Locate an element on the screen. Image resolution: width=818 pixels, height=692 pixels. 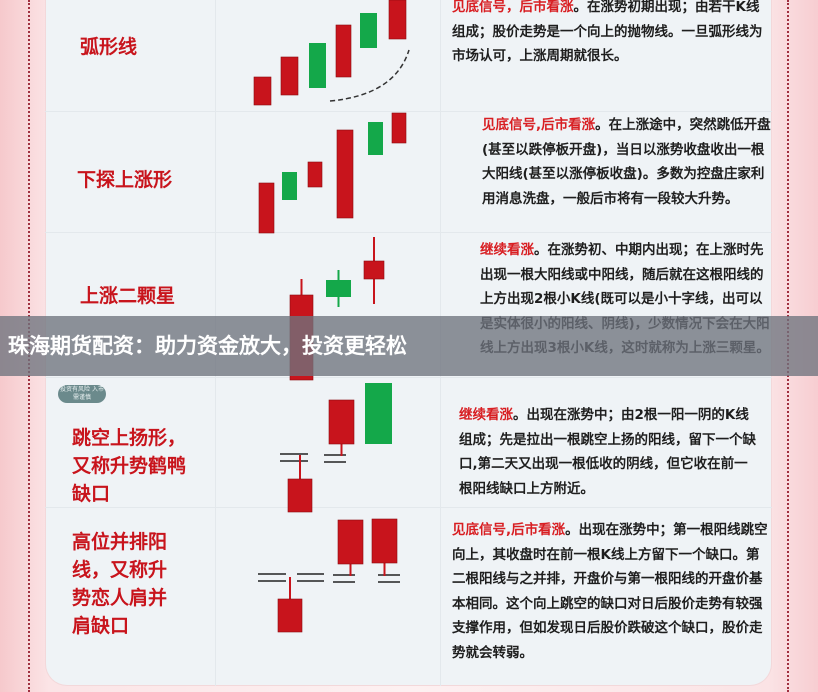
pattern-name: 上涨二颗星 is located at coordinates (128, 296).